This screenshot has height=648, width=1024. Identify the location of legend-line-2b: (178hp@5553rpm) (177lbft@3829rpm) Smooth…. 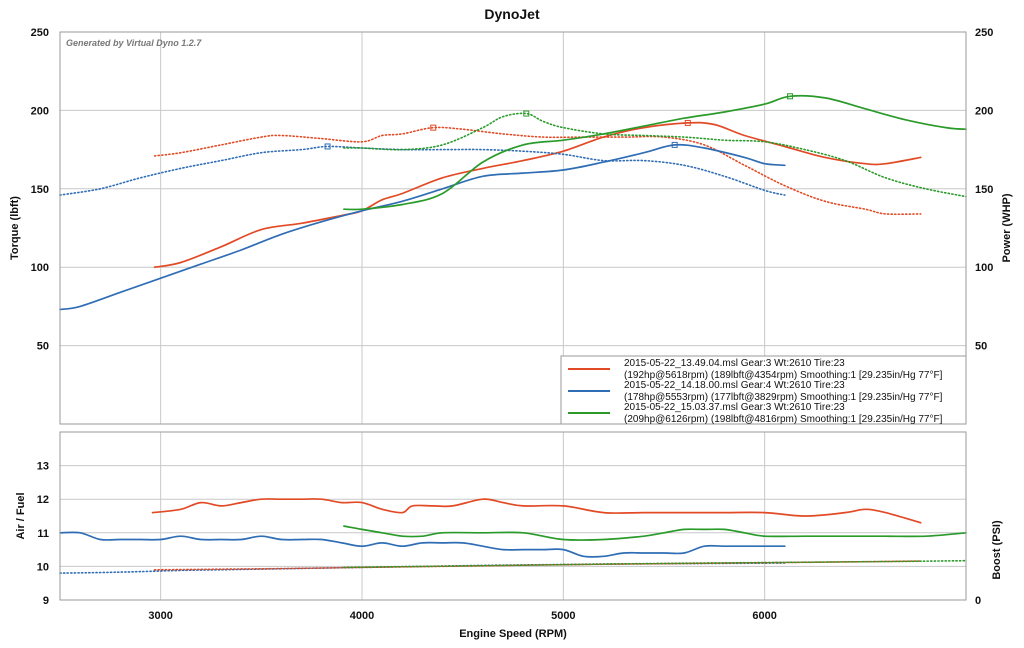
(783, 397).